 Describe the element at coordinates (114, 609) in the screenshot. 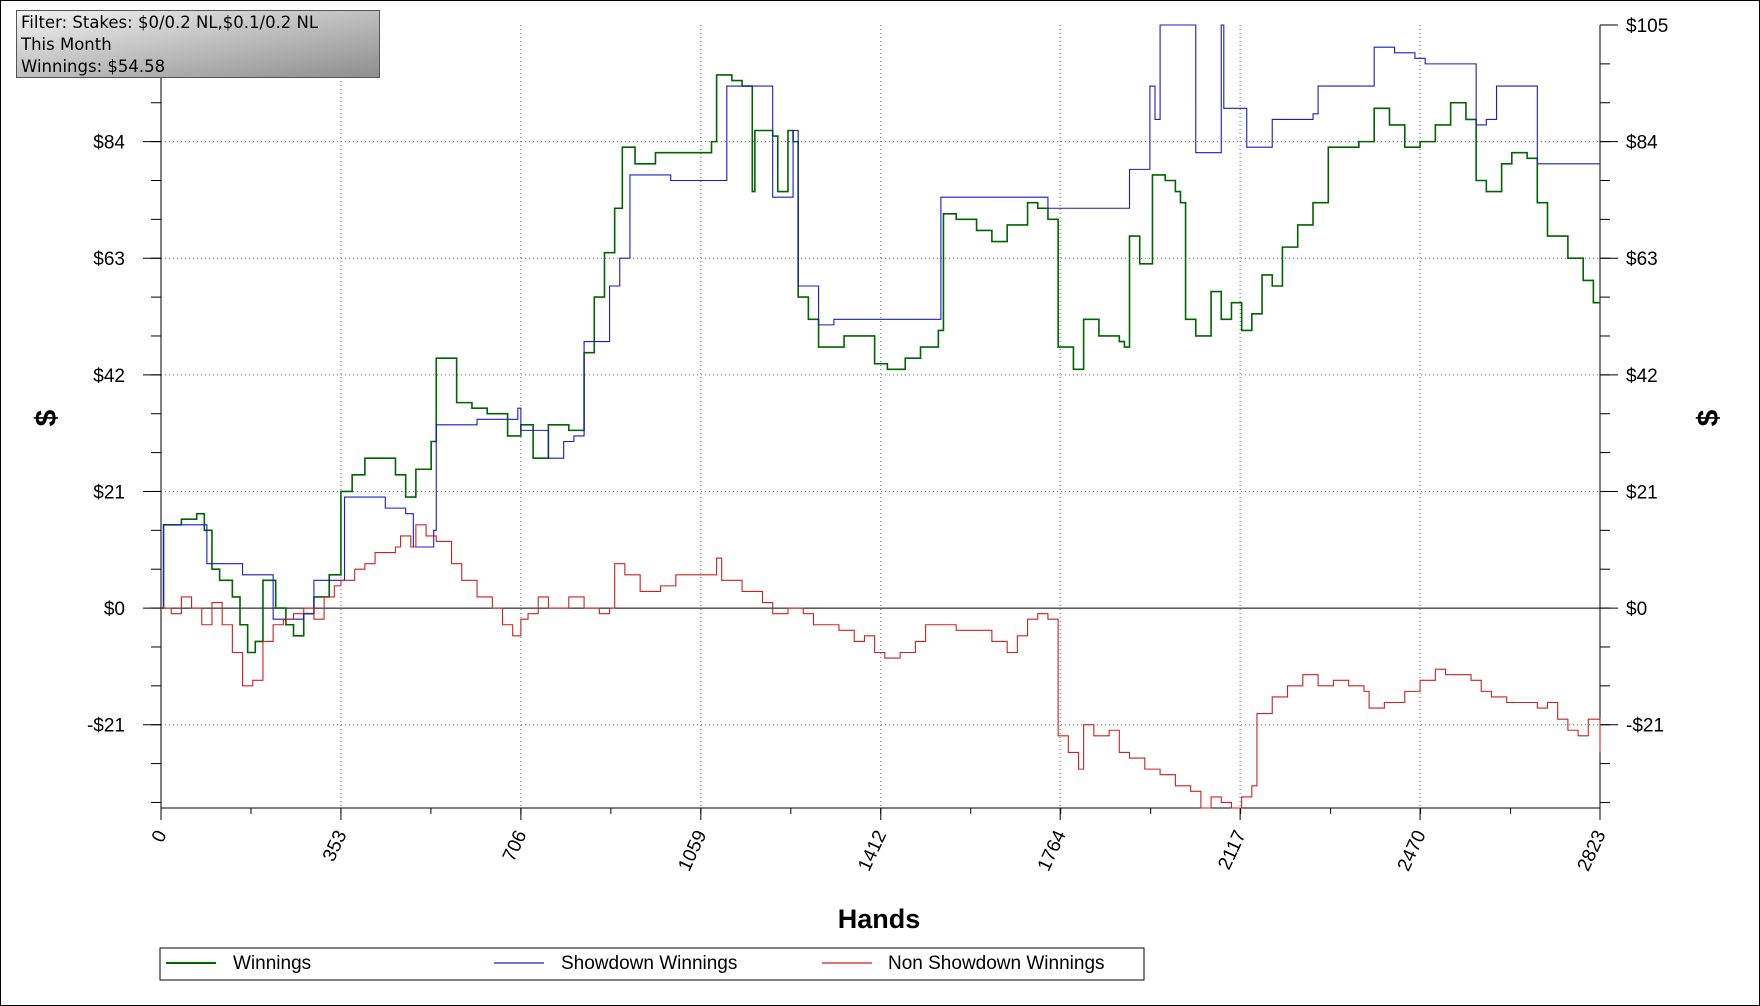

I see `y-tick-label-left: $0` at that location.